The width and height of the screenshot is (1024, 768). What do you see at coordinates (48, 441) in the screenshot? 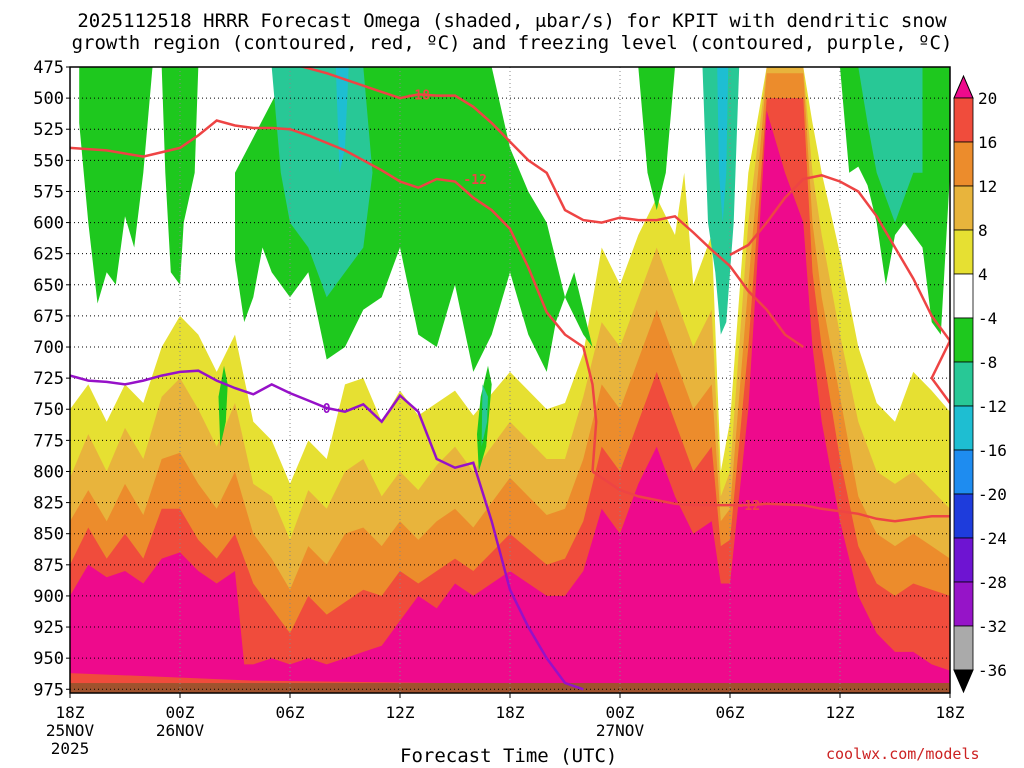
I see `y-tick-label: 775` at bounding box center [48, 441].